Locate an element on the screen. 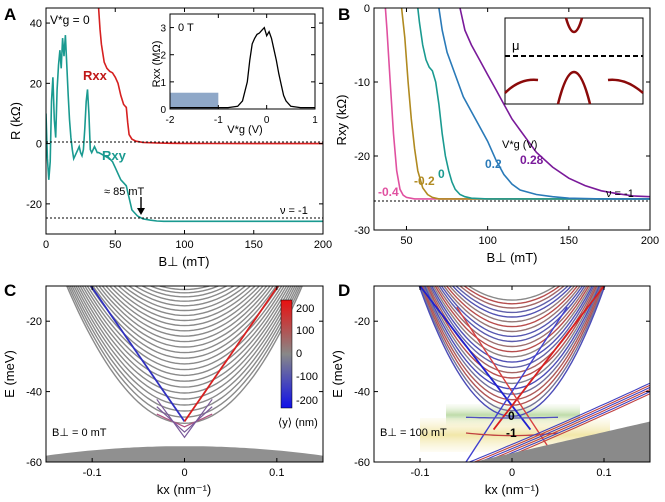  x-tick-label: 1 is located at coordinates (315, 120).